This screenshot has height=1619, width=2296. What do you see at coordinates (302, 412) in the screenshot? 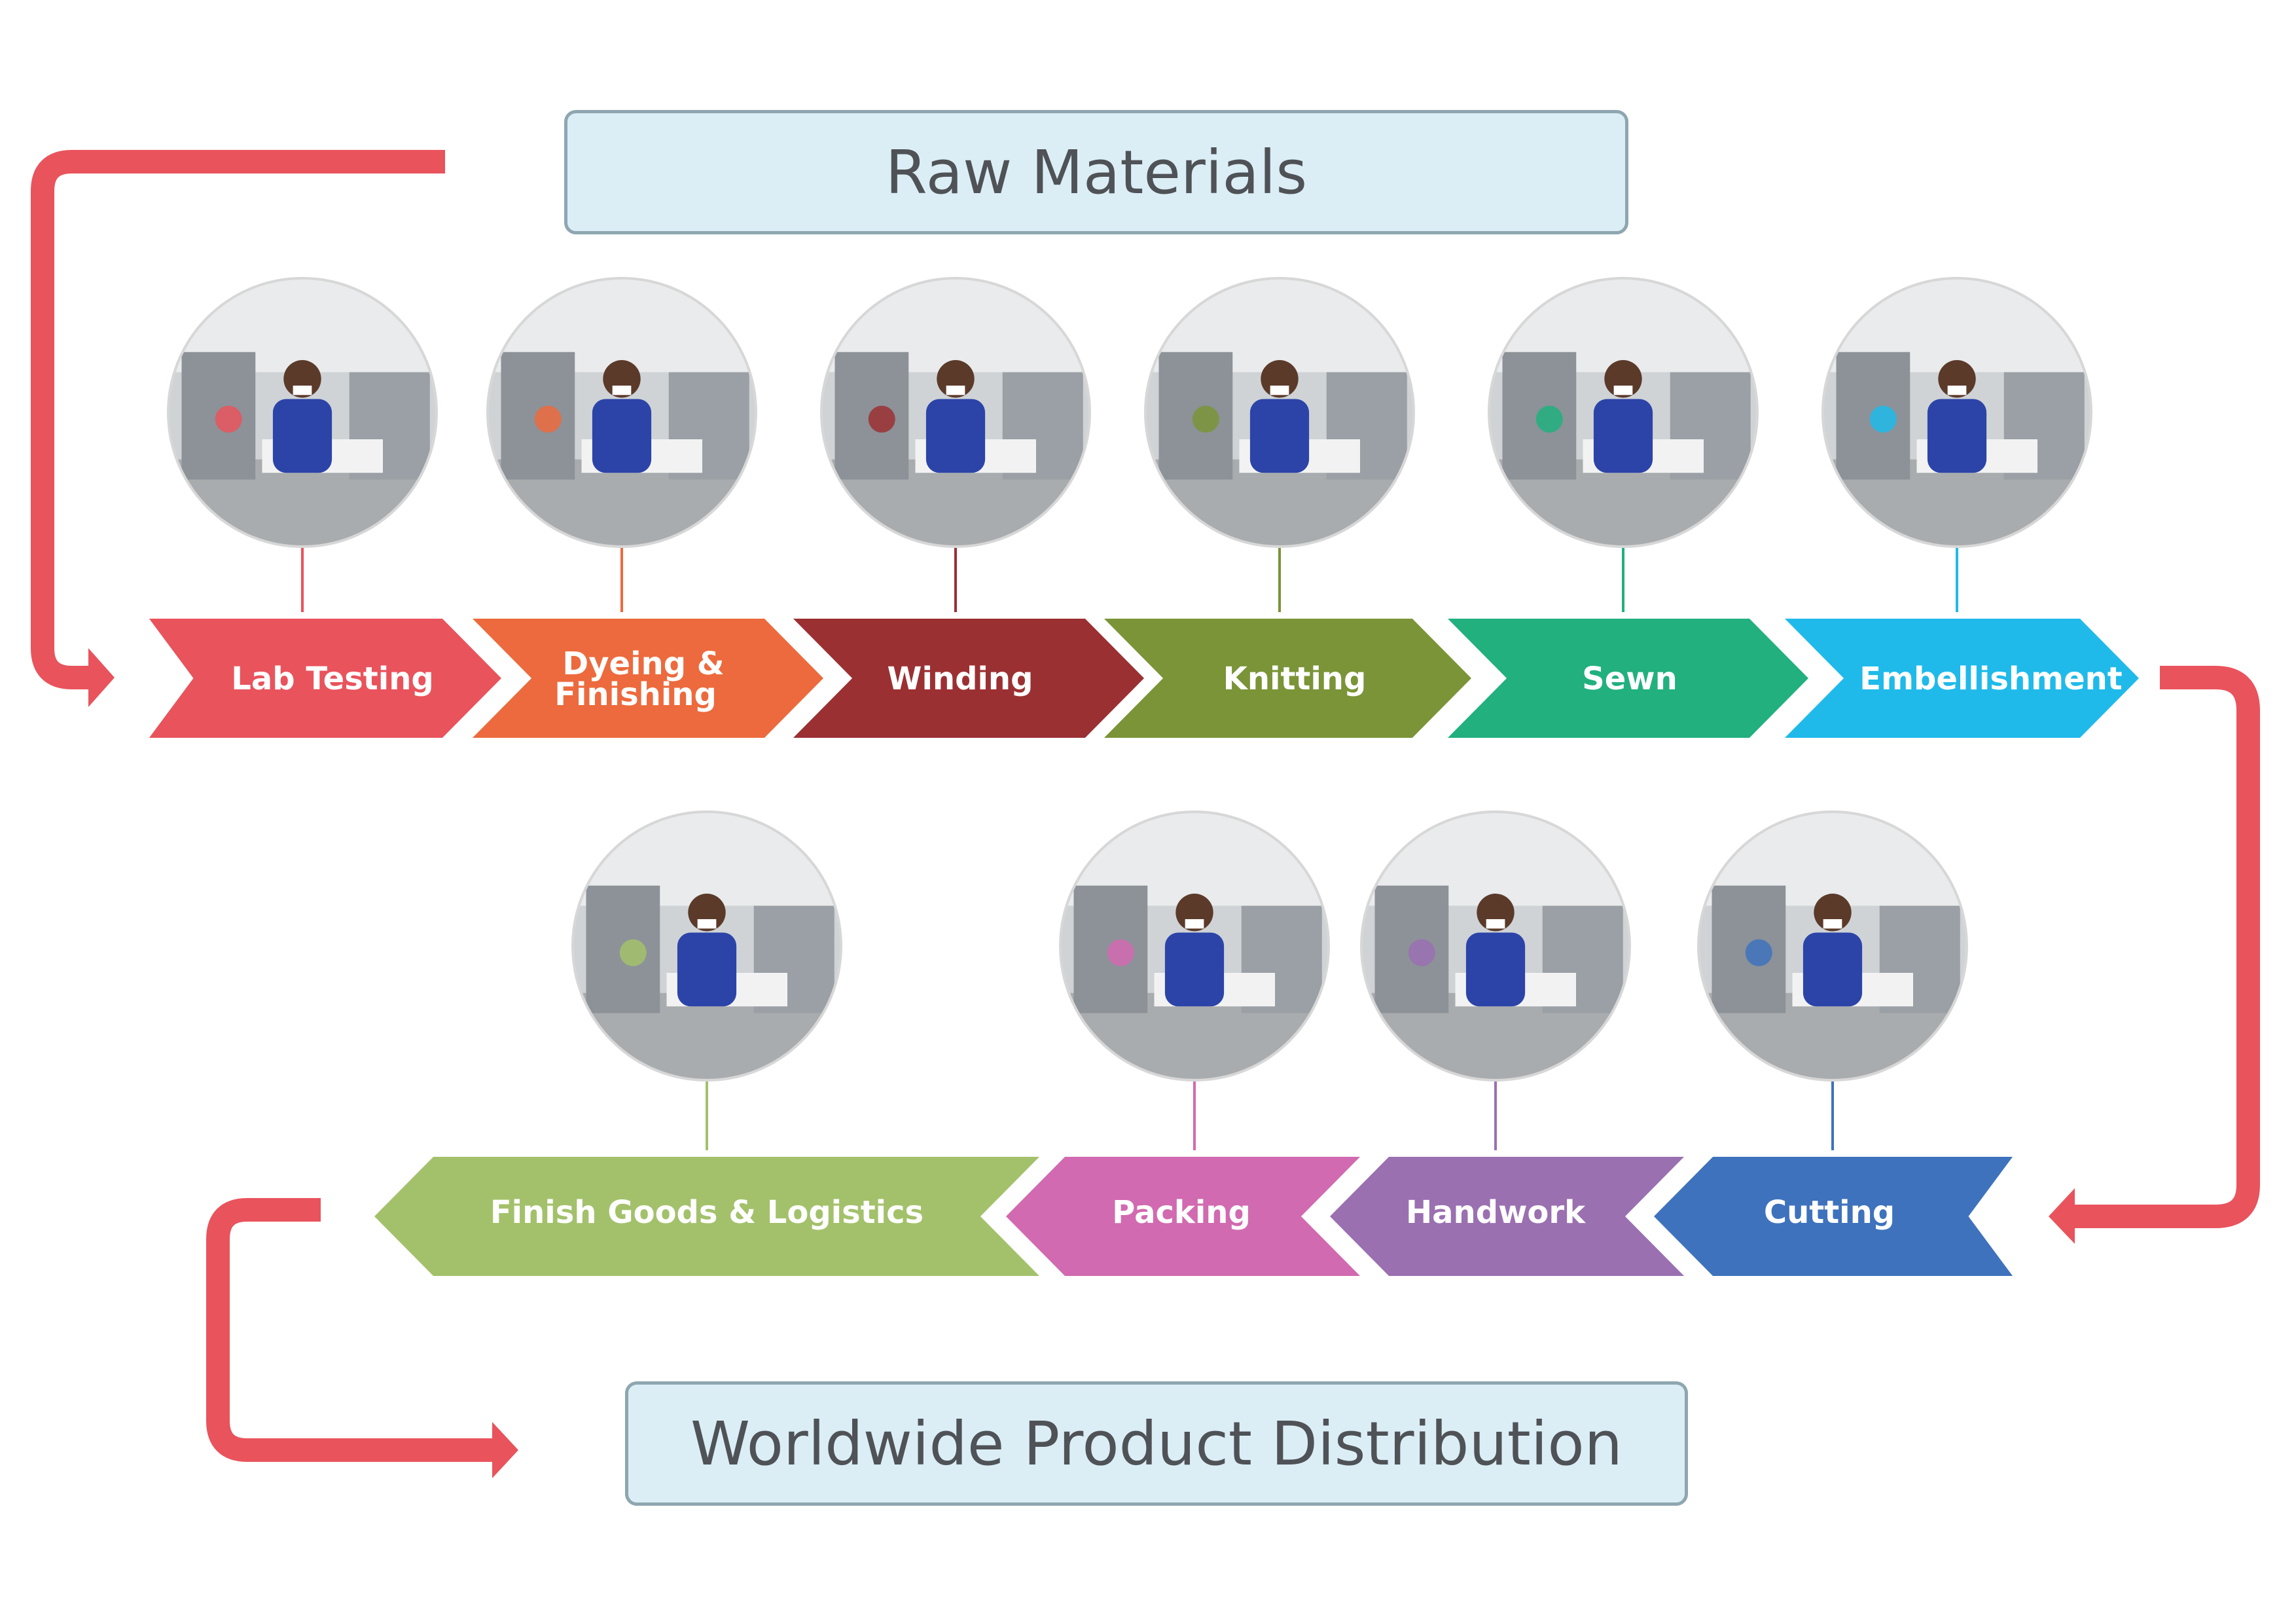
I see `lab-testing-photo` at bounding box center [302, 412].